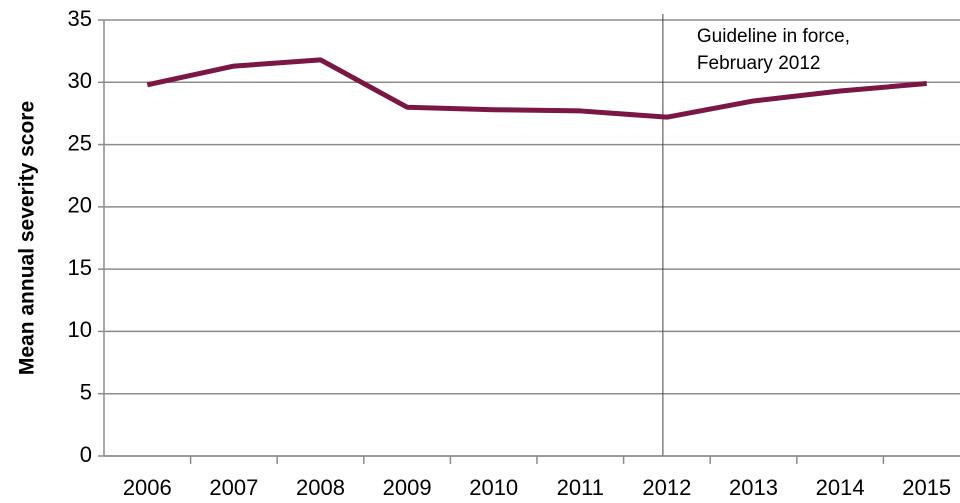 The height and width of the screenshot is (503, 960). What do you see at coordinates (666, 487) in the screenshot?
I see `x-tick-label: 2012` at bounding box center [666, 487].